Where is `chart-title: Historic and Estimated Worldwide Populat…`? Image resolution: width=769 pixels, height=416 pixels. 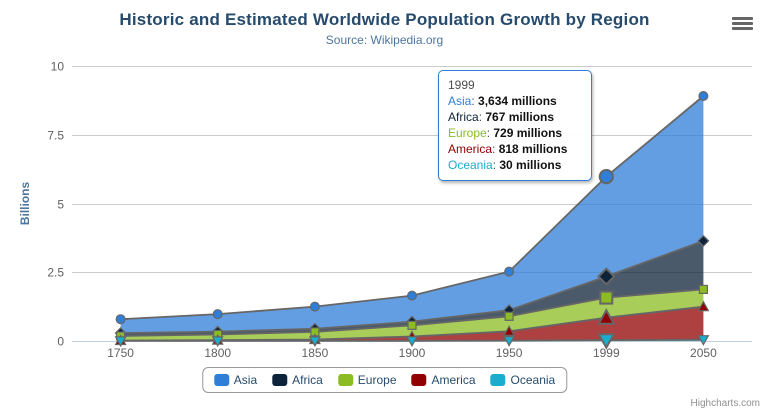
chart-title: Historic and Estimated Worldwide Populat… is located at coordinates (384, 19).